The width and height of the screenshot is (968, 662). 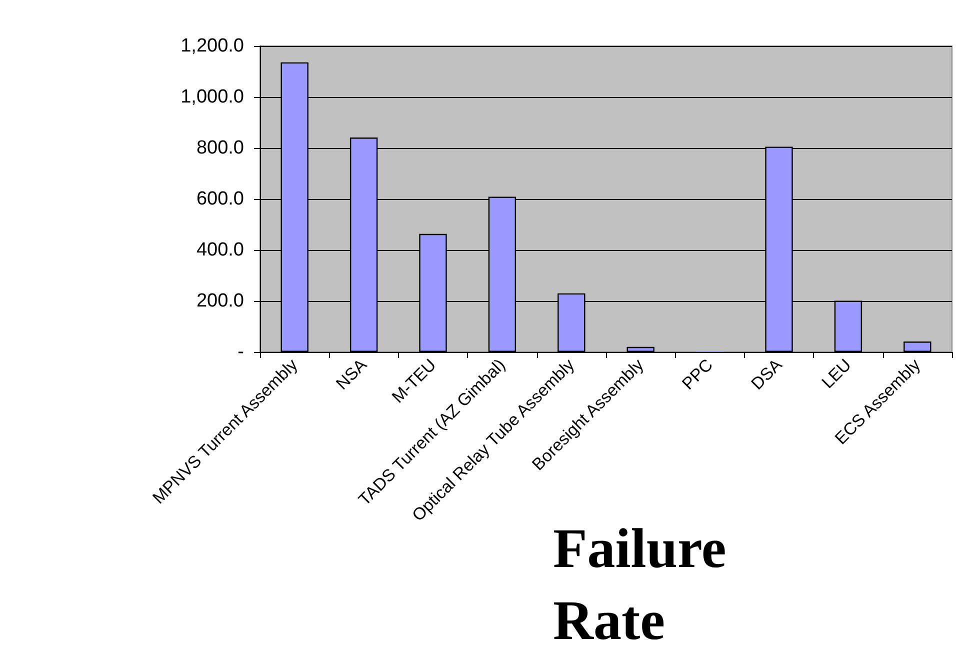 I want to click on x-tick-label: NSA, so click(x=351, y=374).